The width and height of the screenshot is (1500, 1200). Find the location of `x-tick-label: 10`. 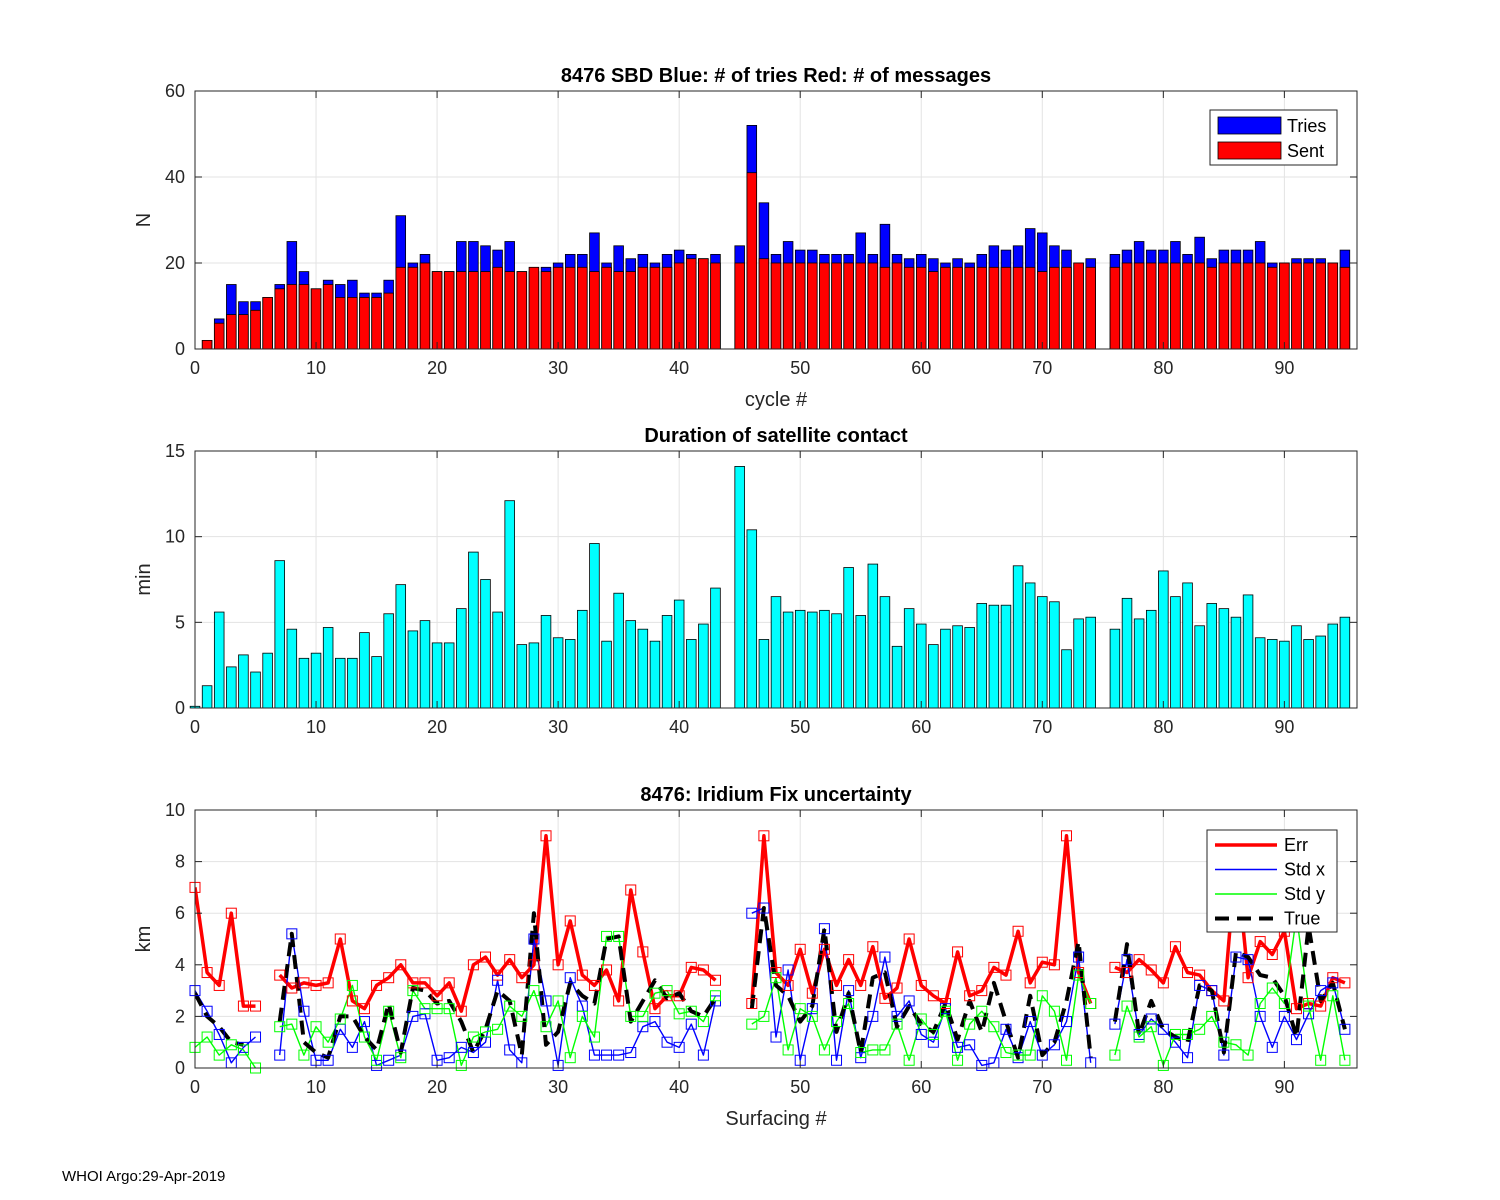

x-tick-label: 10 is located at coordinates (316, 1087).